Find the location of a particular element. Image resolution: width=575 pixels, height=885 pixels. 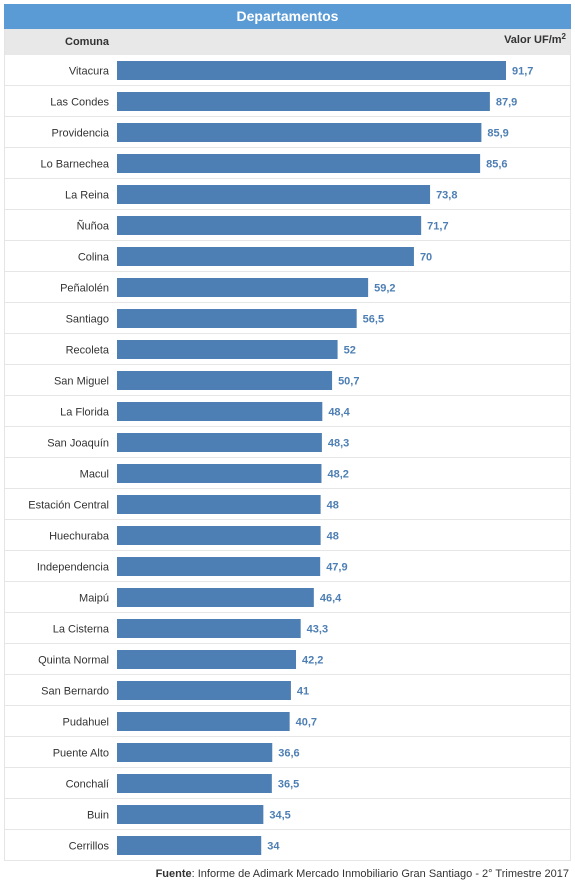

value-label: 73,8 is located at coordinates (446, 196).